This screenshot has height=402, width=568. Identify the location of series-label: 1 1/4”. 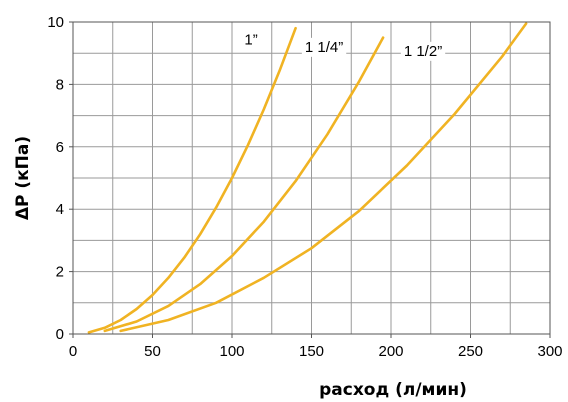
(324, 47).